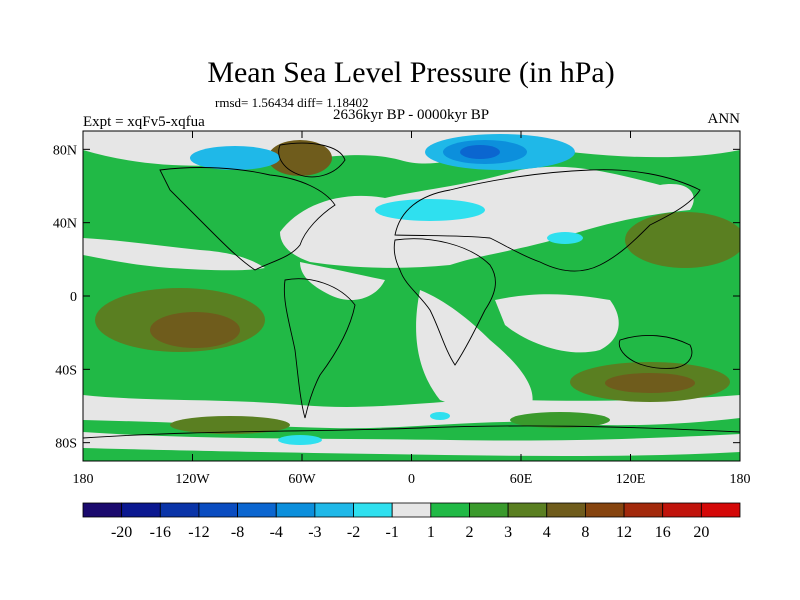 This screenshot has height=600, width=800. I want to click on colorbar-label: 20, so click(701, 532).